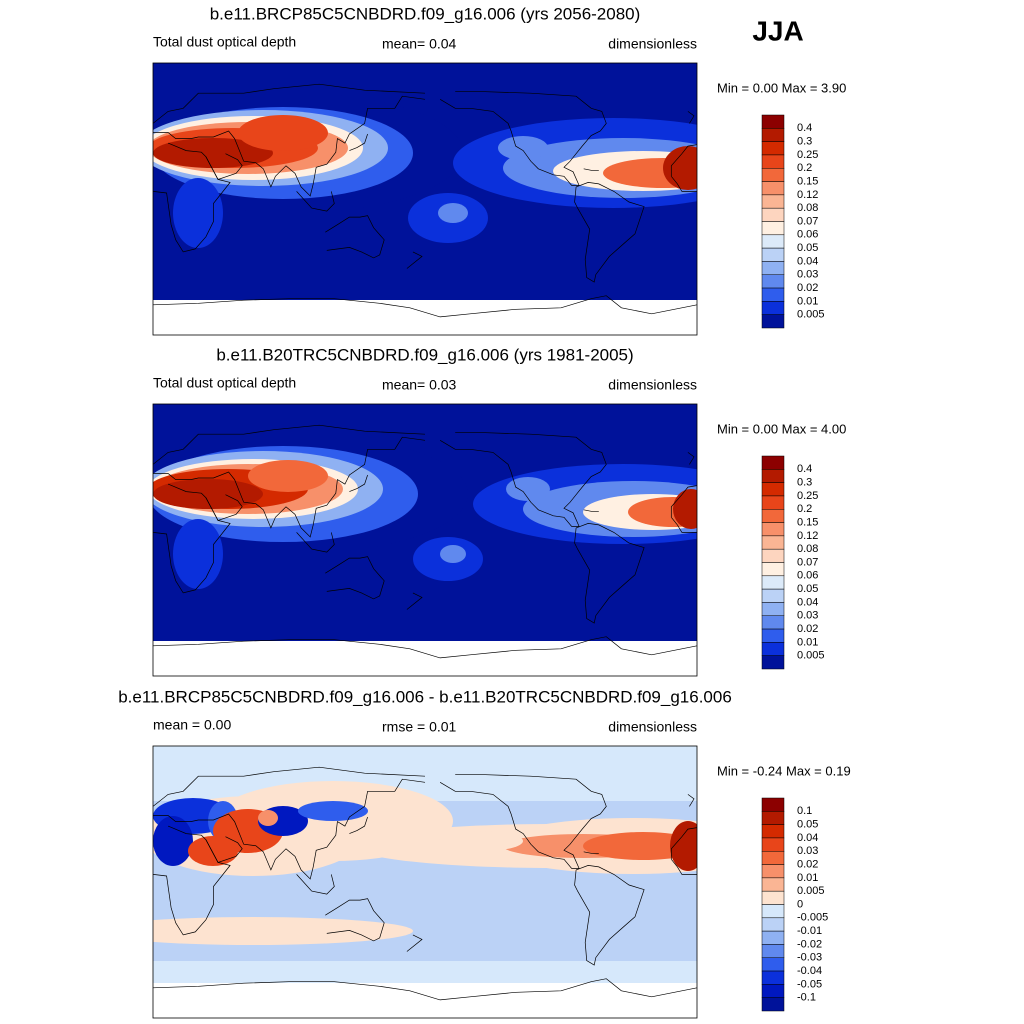  Describe the element at coordinates (784, 770) in the screenshot. I see `min-max-label: Min = -0.24 Max = 0.19` at that location.